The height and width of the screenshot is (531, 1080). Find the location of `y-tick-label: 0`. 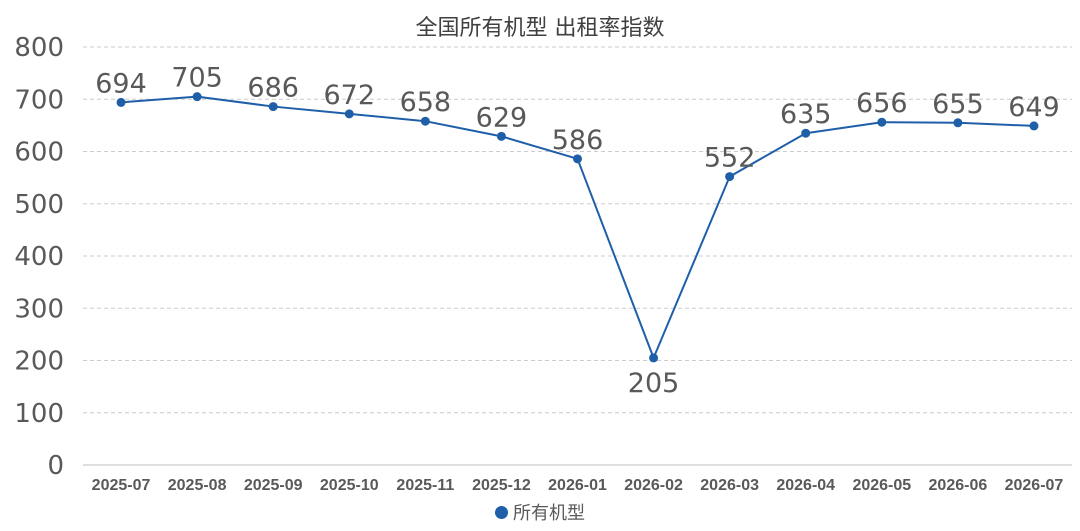

y-tick-label: 0 is located at coordinates (55, 466).